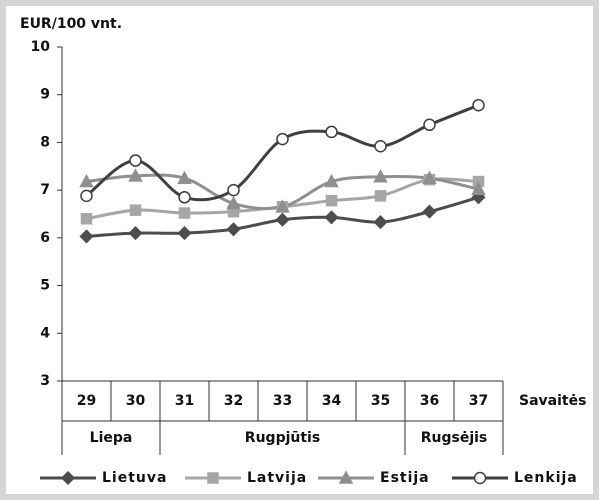 The height and width of the screenshot is (500, 599). What do you see at coordinates (45, 381) in the screenshot?
I see `y-tick-label: 3` at bounding box center [45, 381].